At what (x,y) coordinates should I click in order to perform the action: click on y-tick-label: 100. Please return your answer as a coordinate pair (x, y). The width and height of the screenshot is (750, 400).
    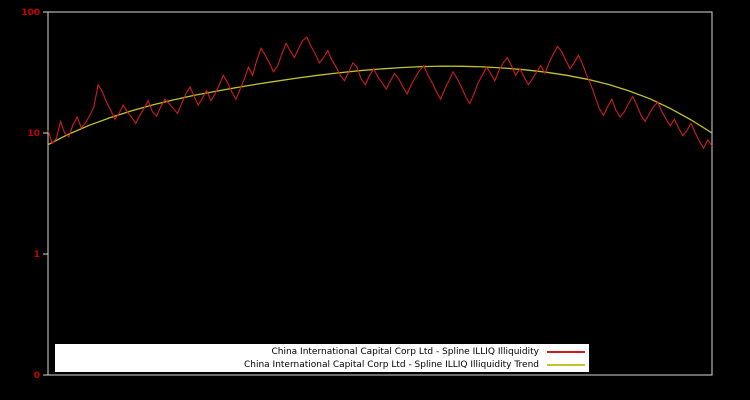
    Looking at the image, I should click on (30, 13).